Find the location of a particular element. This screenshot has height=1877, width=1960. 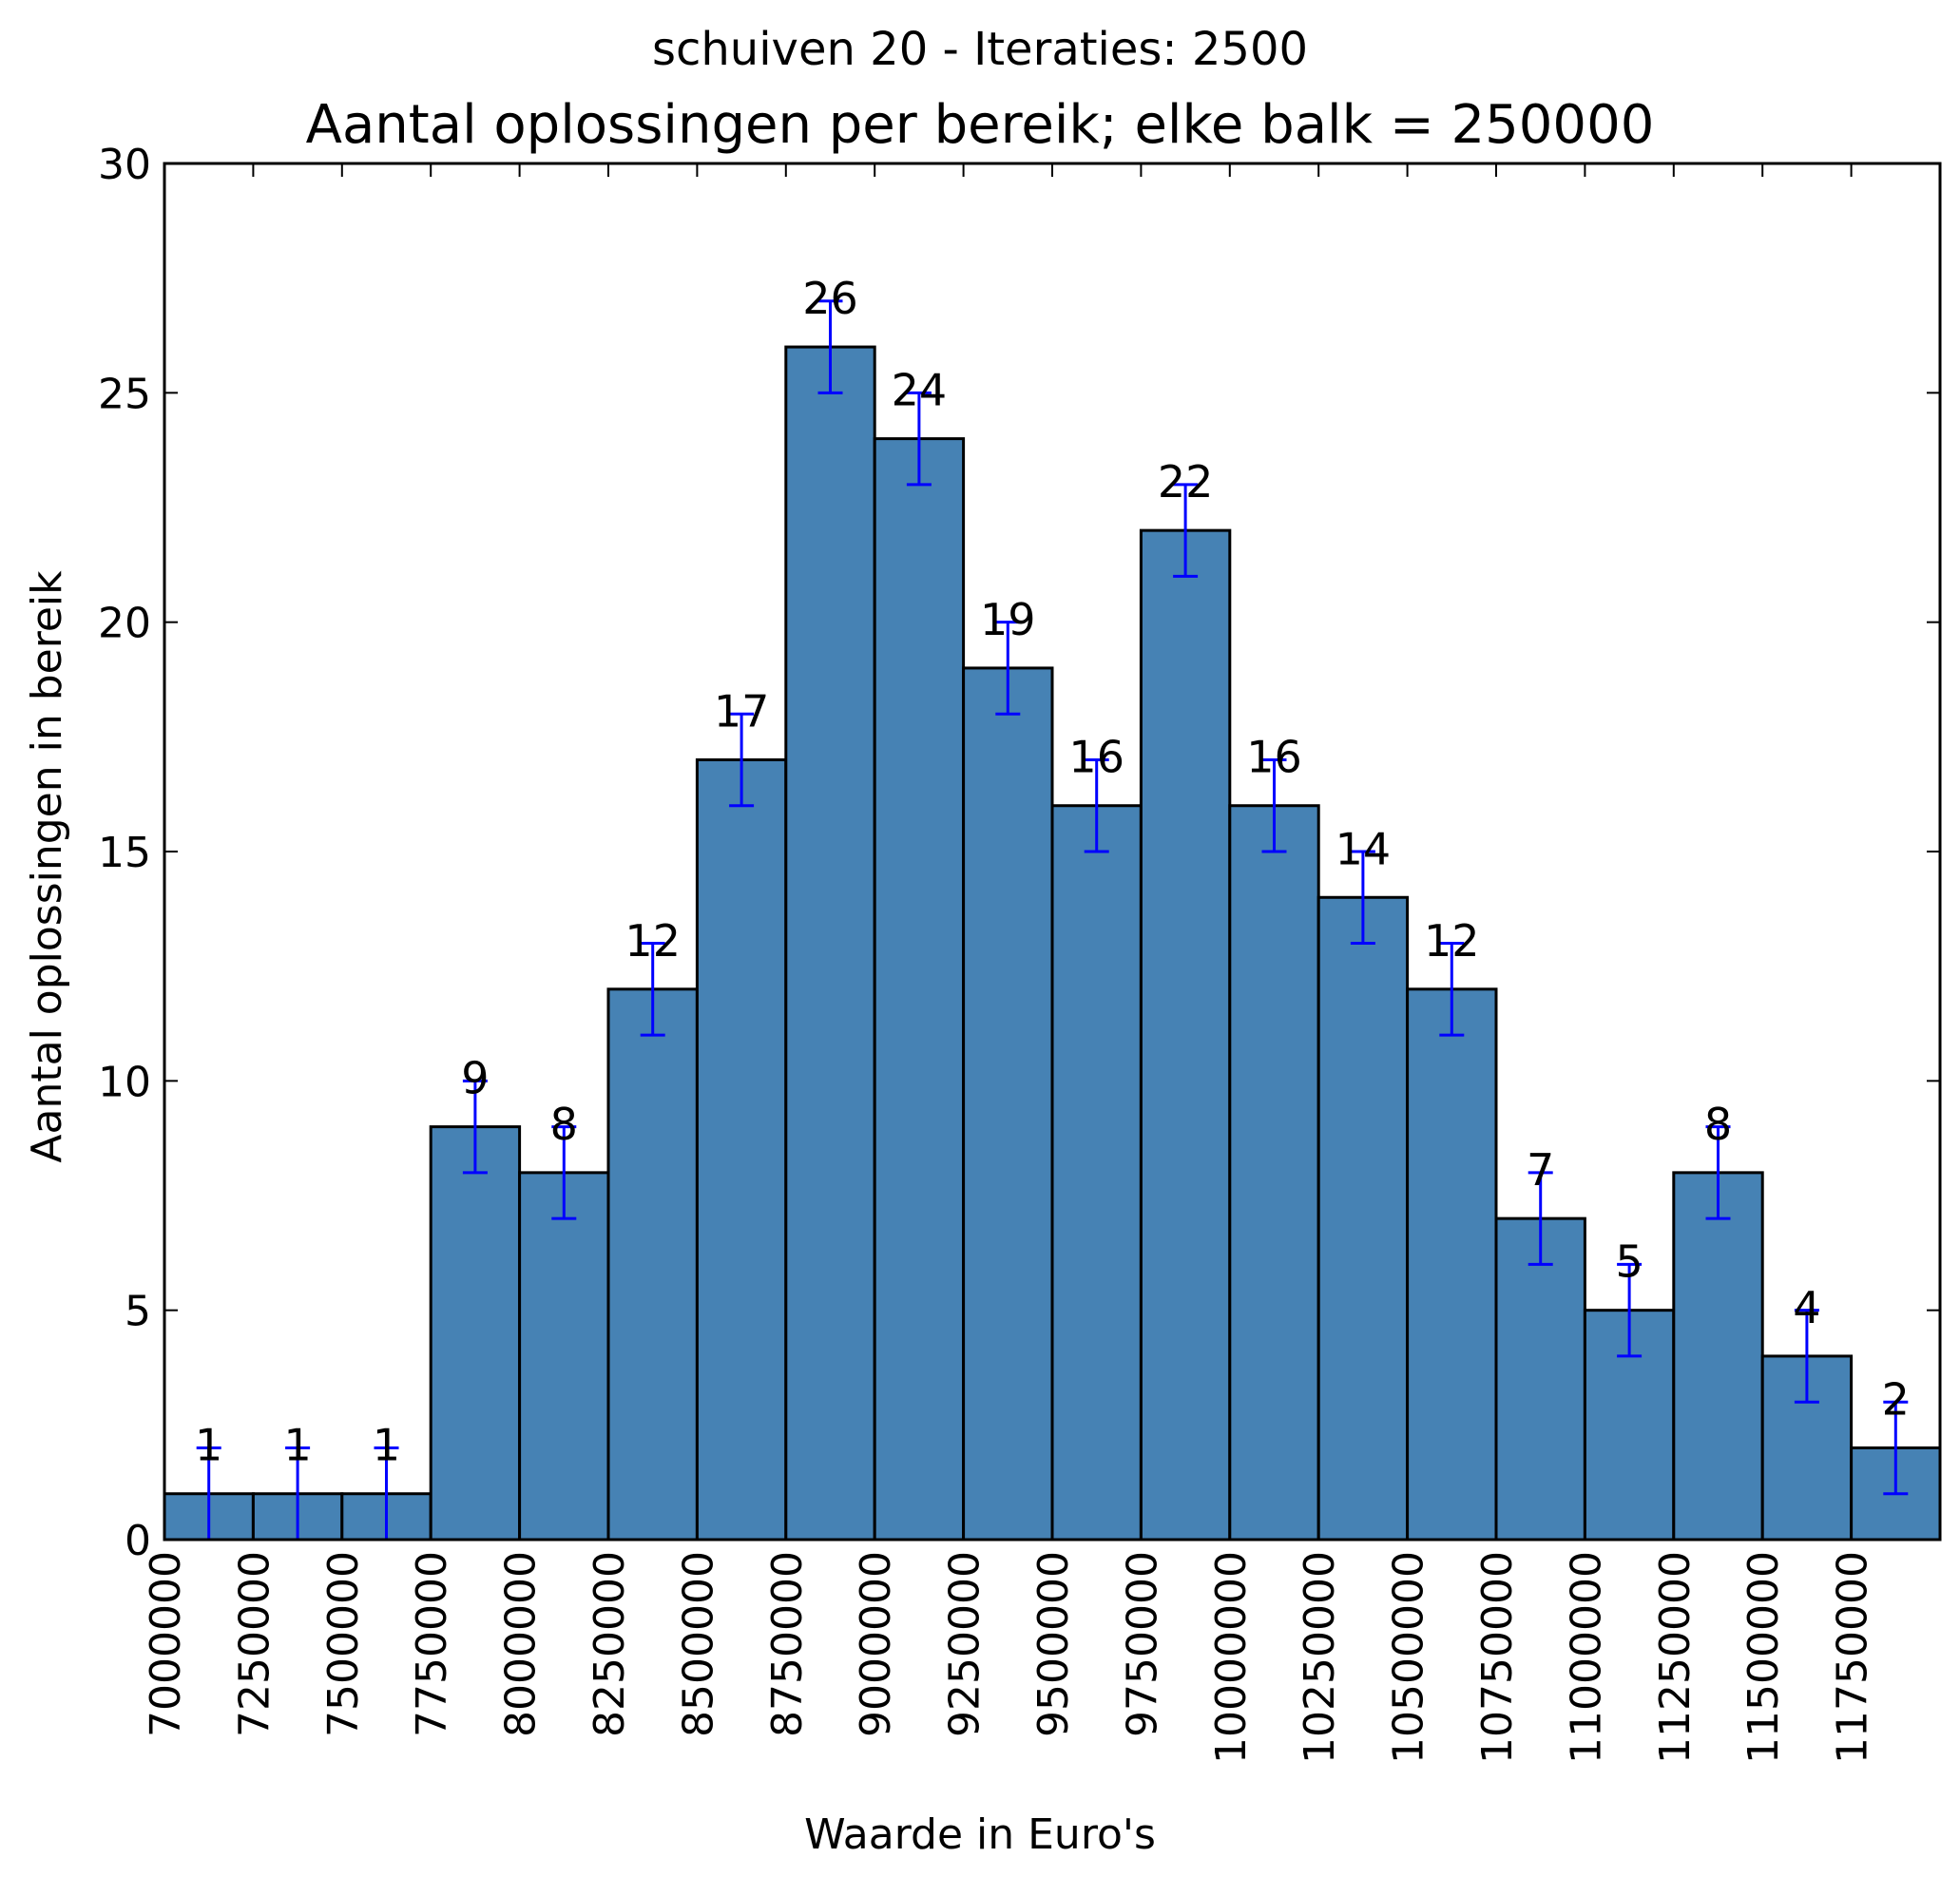

x-tick-label: 10500000 is located at coordinates (1409, 1657).